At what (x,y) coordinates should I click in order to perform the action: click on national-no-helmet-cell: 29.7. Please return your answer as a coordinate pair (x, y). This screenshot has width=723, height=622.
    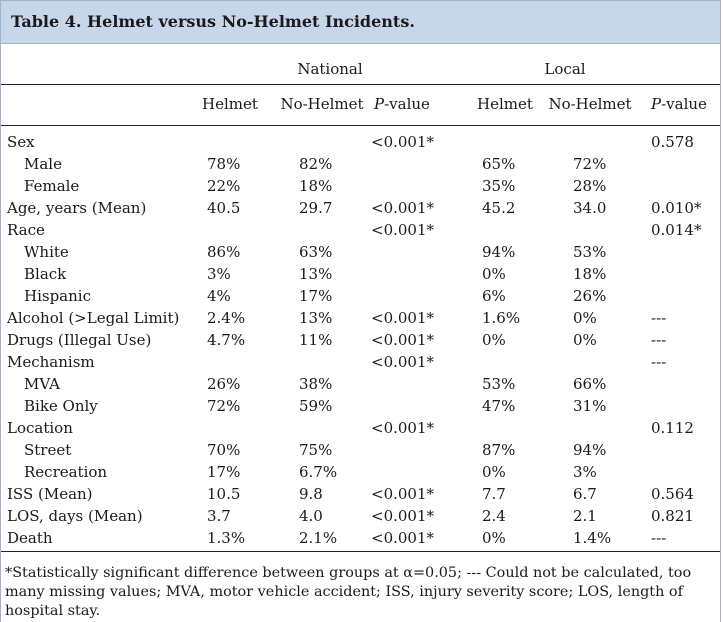
    Looking at the image, I should click on (316, 208).